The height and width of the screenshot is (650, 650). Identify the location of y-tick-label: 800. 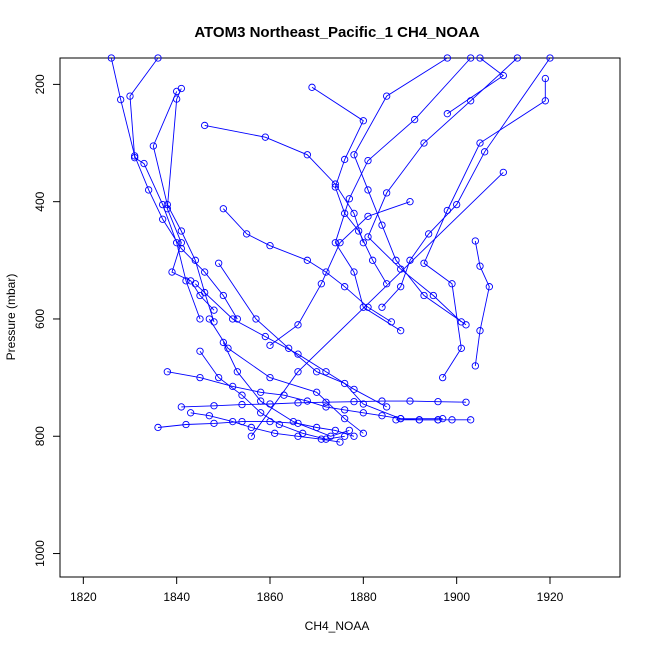
(40, 436).